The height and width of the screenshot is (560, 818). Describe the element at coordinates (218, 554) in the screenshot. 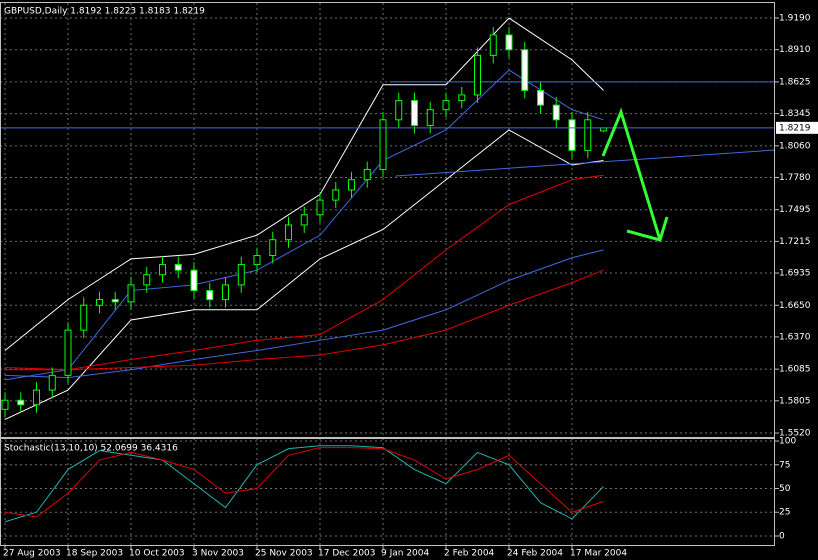

I see `x-tick-label: 3 Nov 2003` at that location.